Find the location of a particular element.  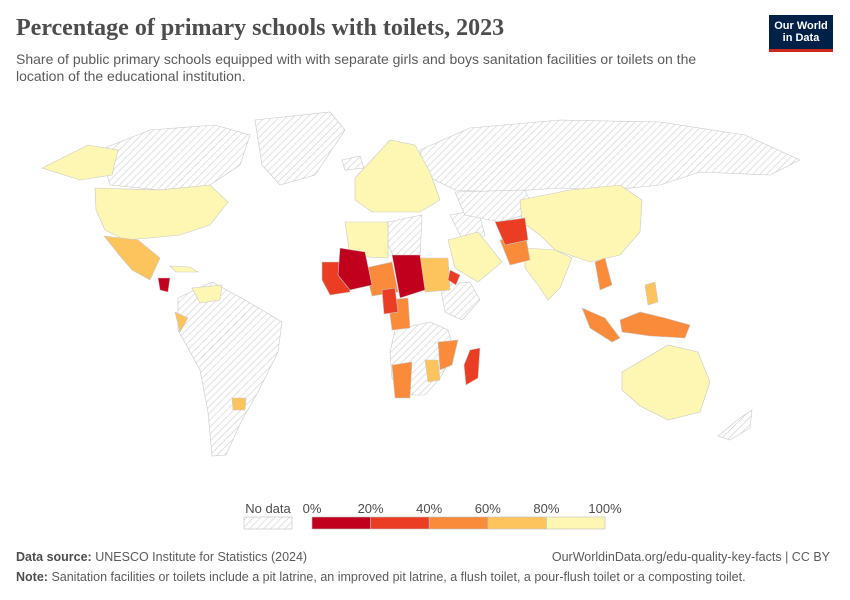

region-philippines-area is located at coordinates (651, 293).